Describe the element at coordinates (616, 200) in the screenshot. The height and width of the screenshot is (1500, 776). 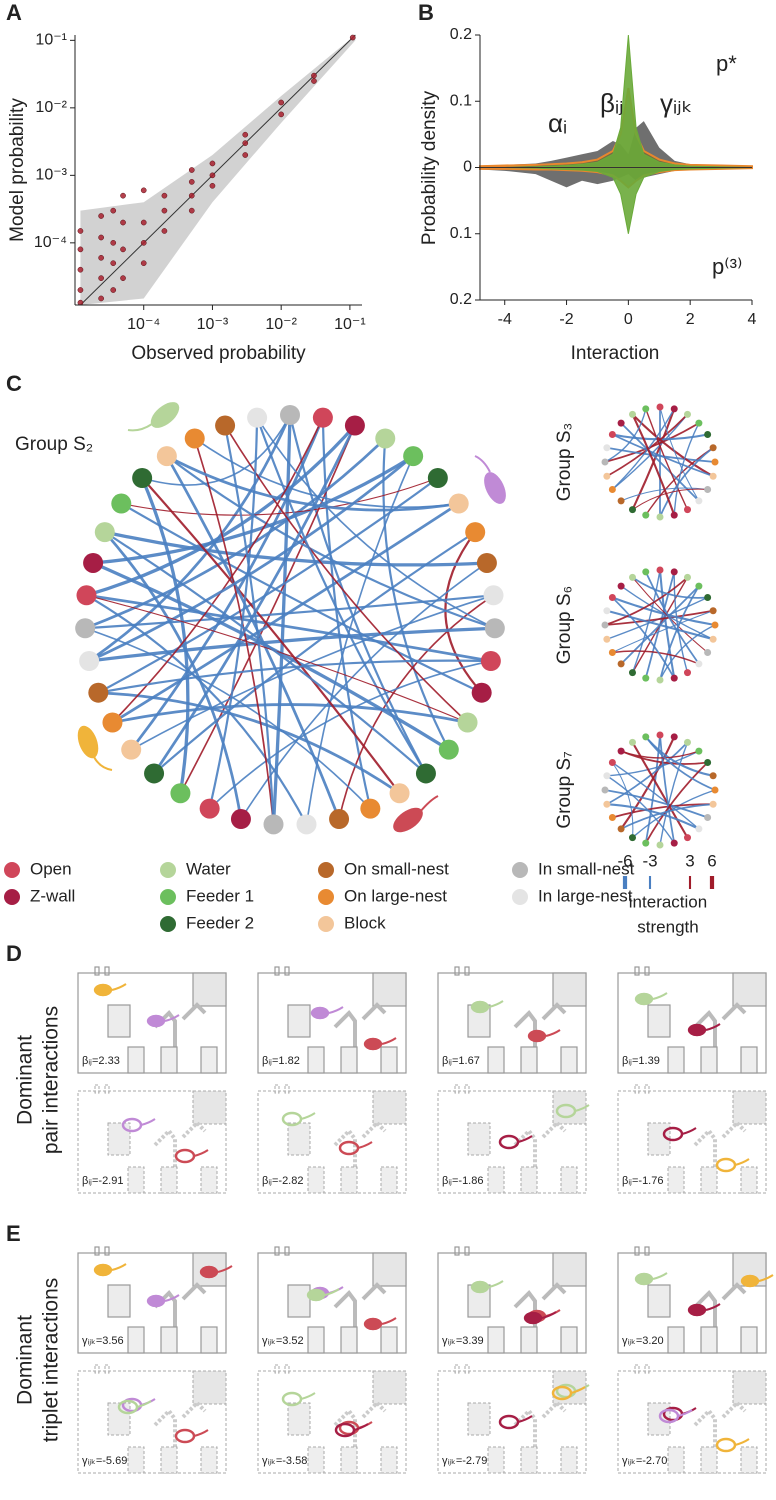
I see `density-area` at that location.